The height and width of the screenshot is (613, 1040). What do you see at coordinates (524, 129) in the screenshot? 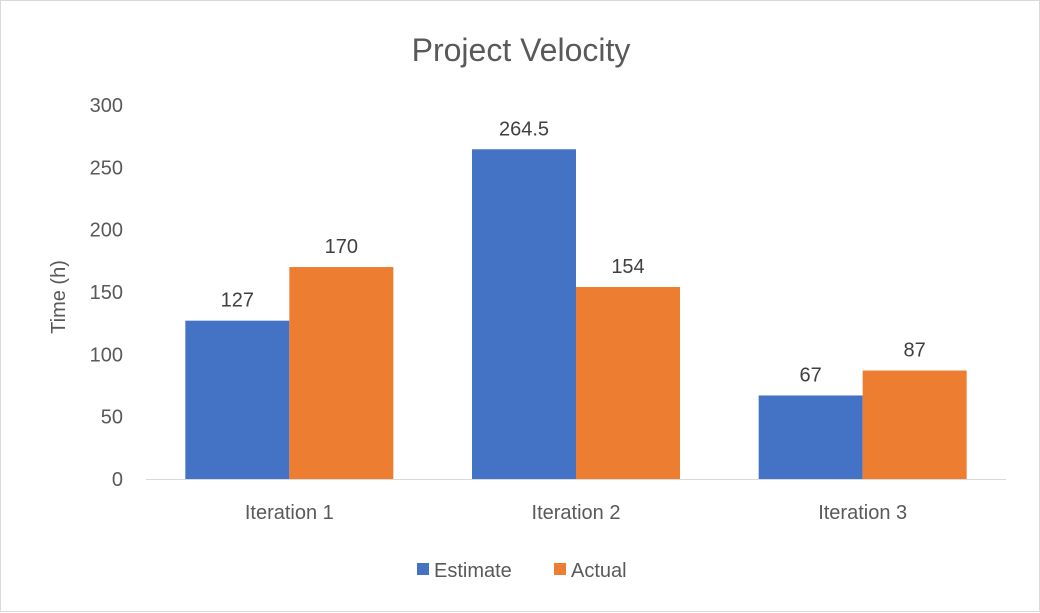
I see `data-label: 264.5` at bounding box center [524, 129].